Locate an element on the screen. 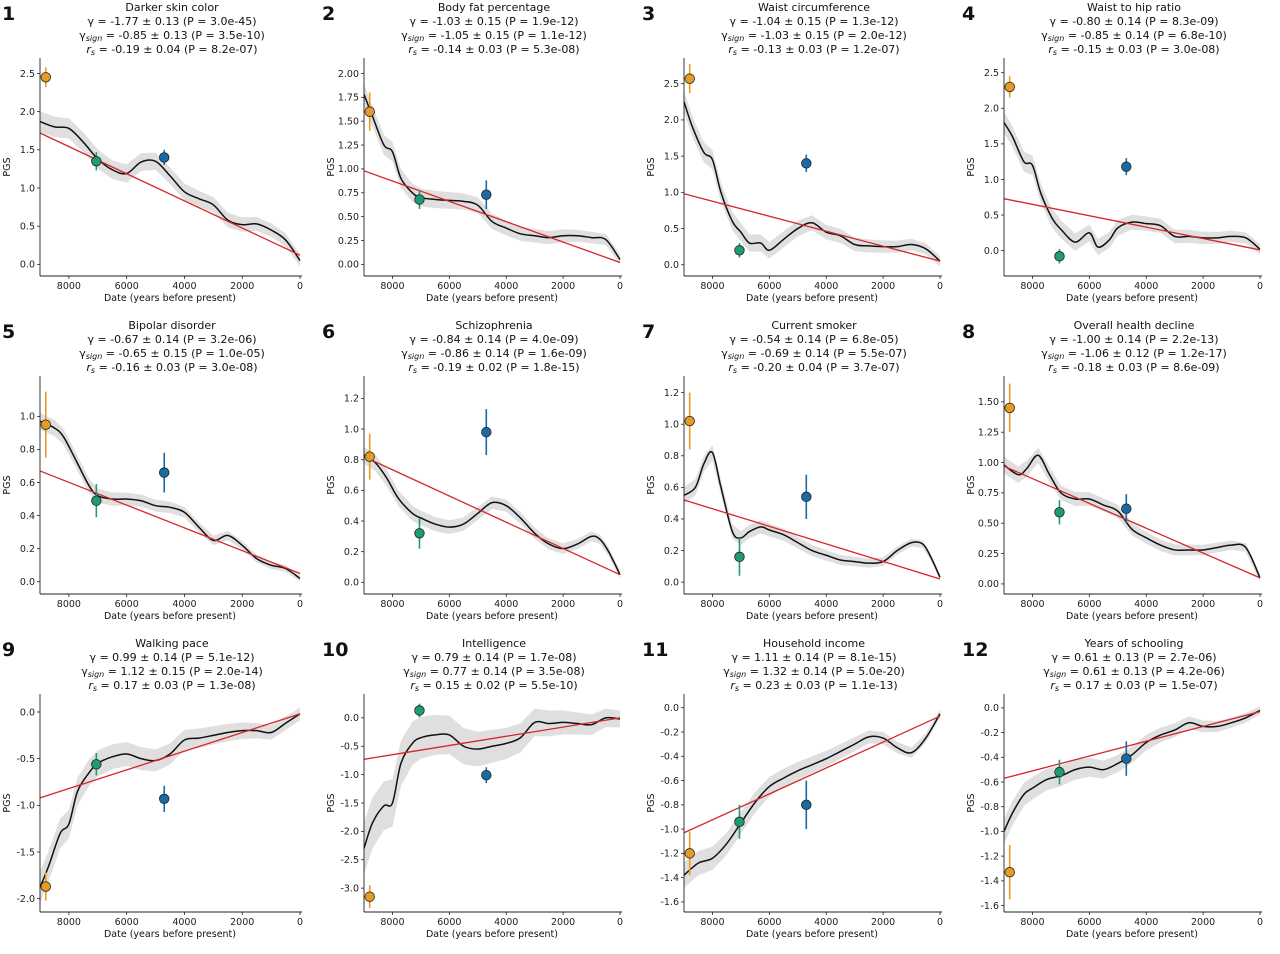 The width and height of the screenshot is (1280, 954). stat-line-2: γsign = 0.77 ± 0.14 (P = 3.5e-08) is located at coordinates (494, 672).